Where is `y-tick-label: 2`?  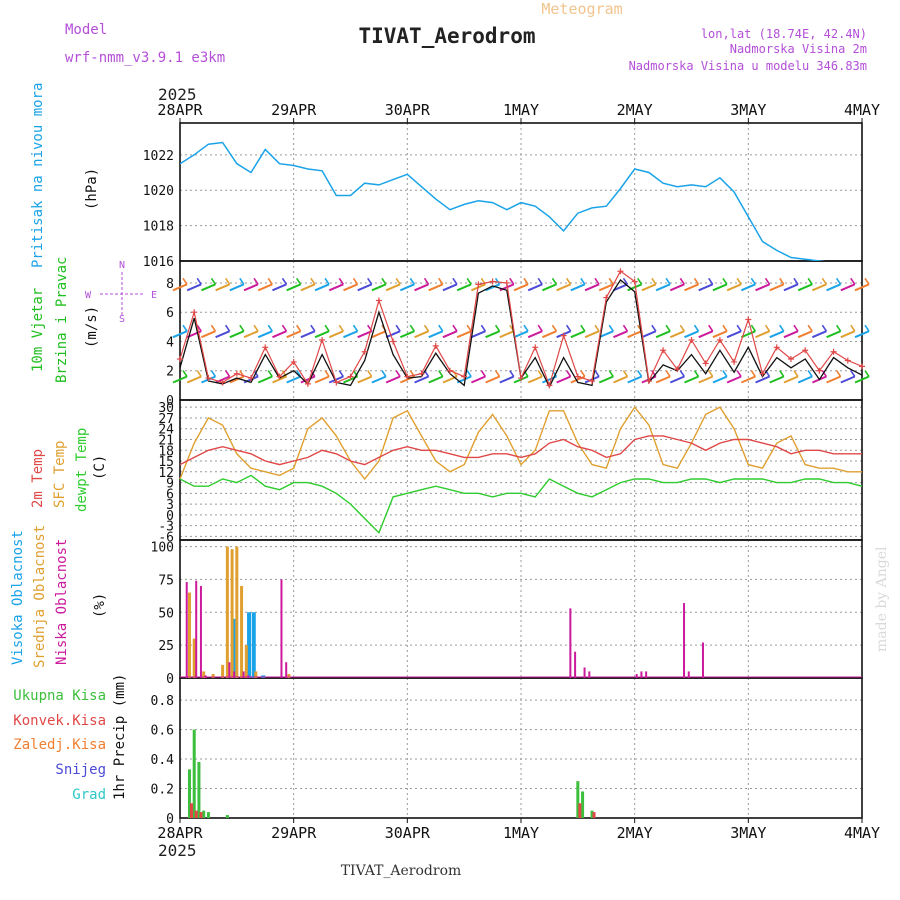
y-tick-label: 2 is located at coordinates (170, 372).